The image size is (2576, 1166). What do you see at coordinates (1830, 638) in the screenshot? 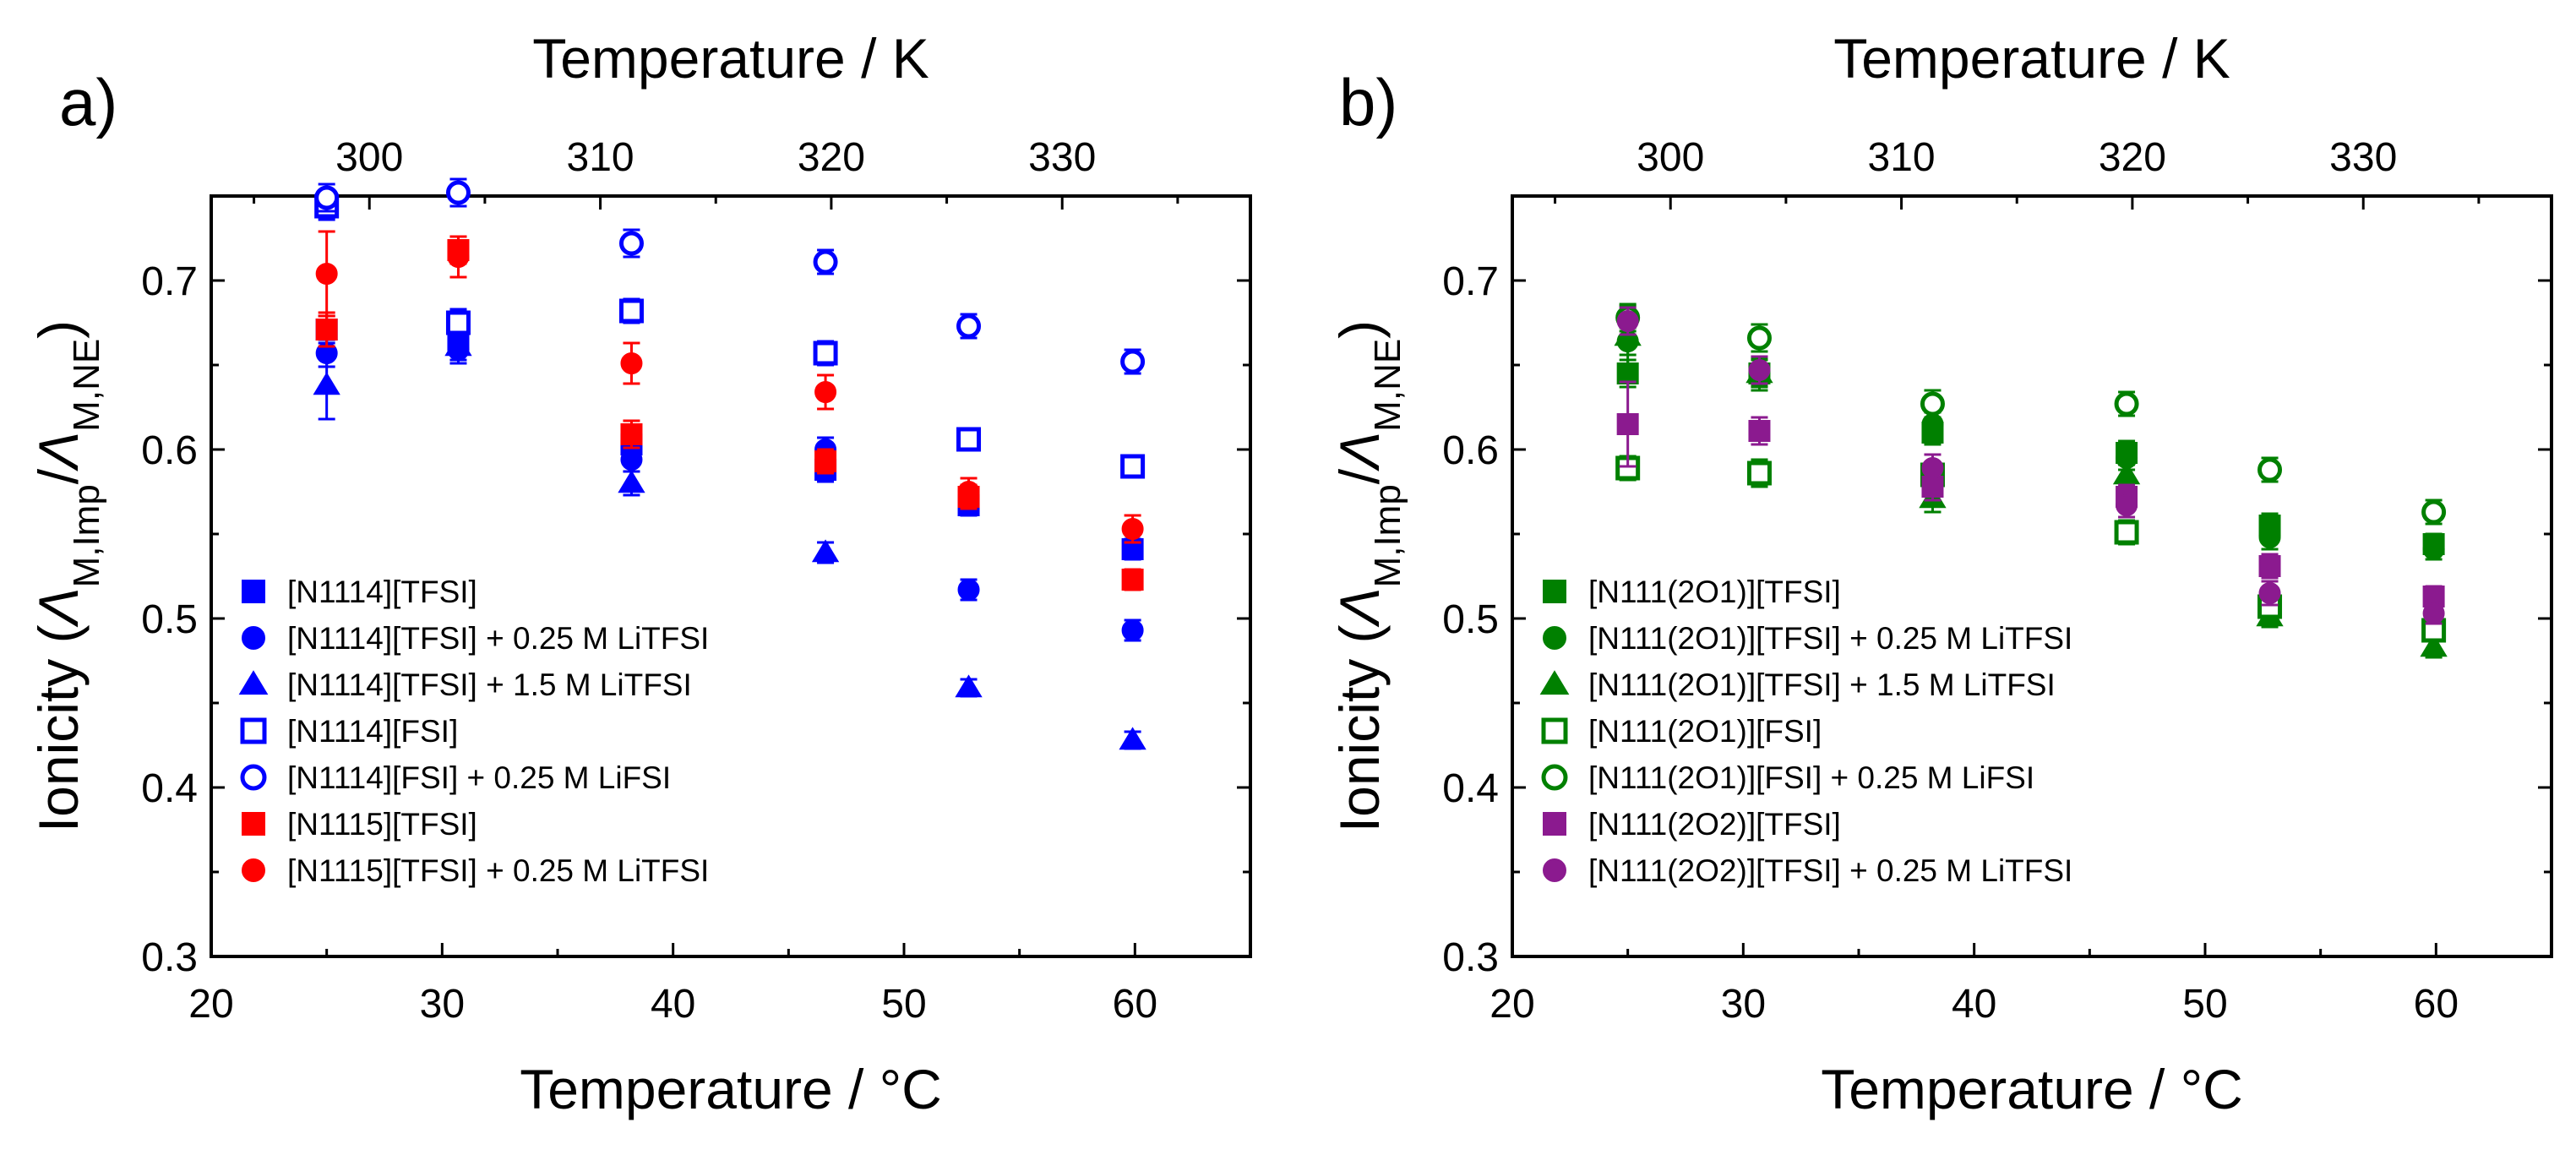
I see `legend-label: [N111(2O1)][TFSI] + 0.25 M LiTFSI` at bounding box center [1830, 638].